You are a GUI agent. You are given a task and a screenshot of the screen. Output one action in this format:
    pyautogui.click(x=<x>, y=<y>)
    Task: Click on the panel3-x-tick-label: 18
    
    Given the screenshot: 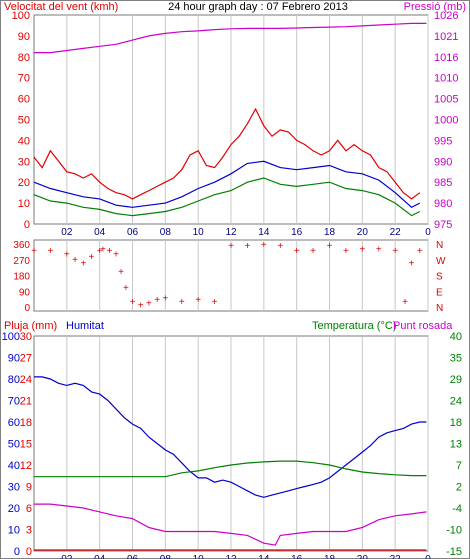 What is the action you would take?
    pyautogui.click(x=330, y=556)
    